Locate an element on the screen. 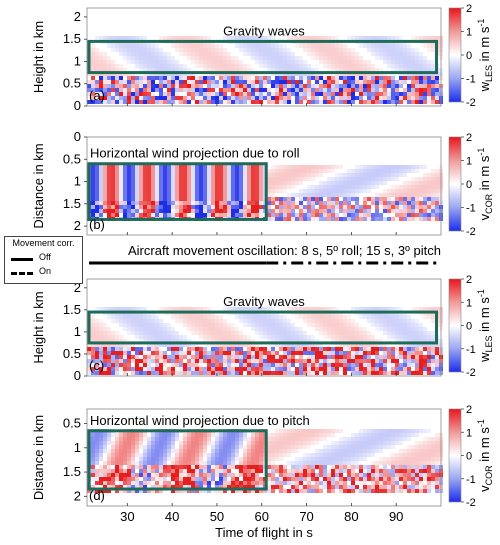 The image size is (500, 545). legend-item-off: Off is located at coordinates (45, 257).